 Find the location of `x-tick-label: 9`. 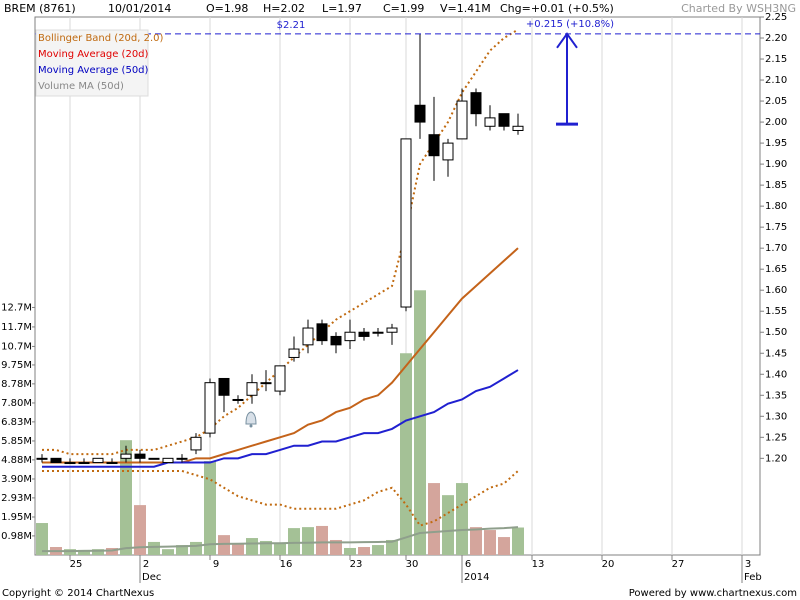

x-tick-label: 9 is located at coordinates (216, 564).